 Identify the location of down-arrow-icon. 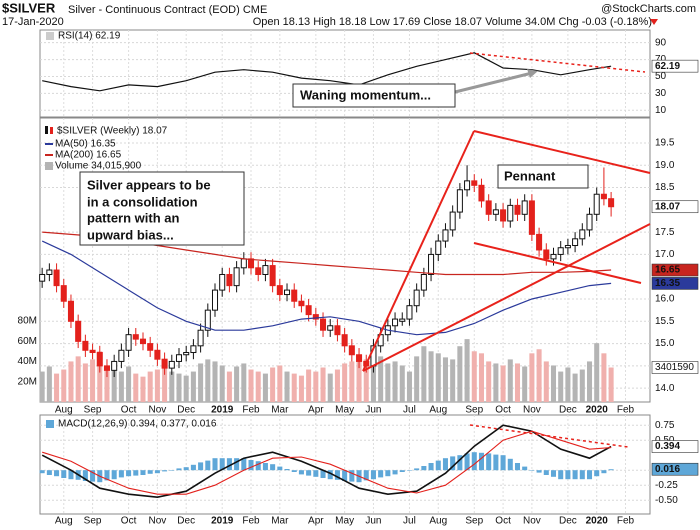
(654, 22).